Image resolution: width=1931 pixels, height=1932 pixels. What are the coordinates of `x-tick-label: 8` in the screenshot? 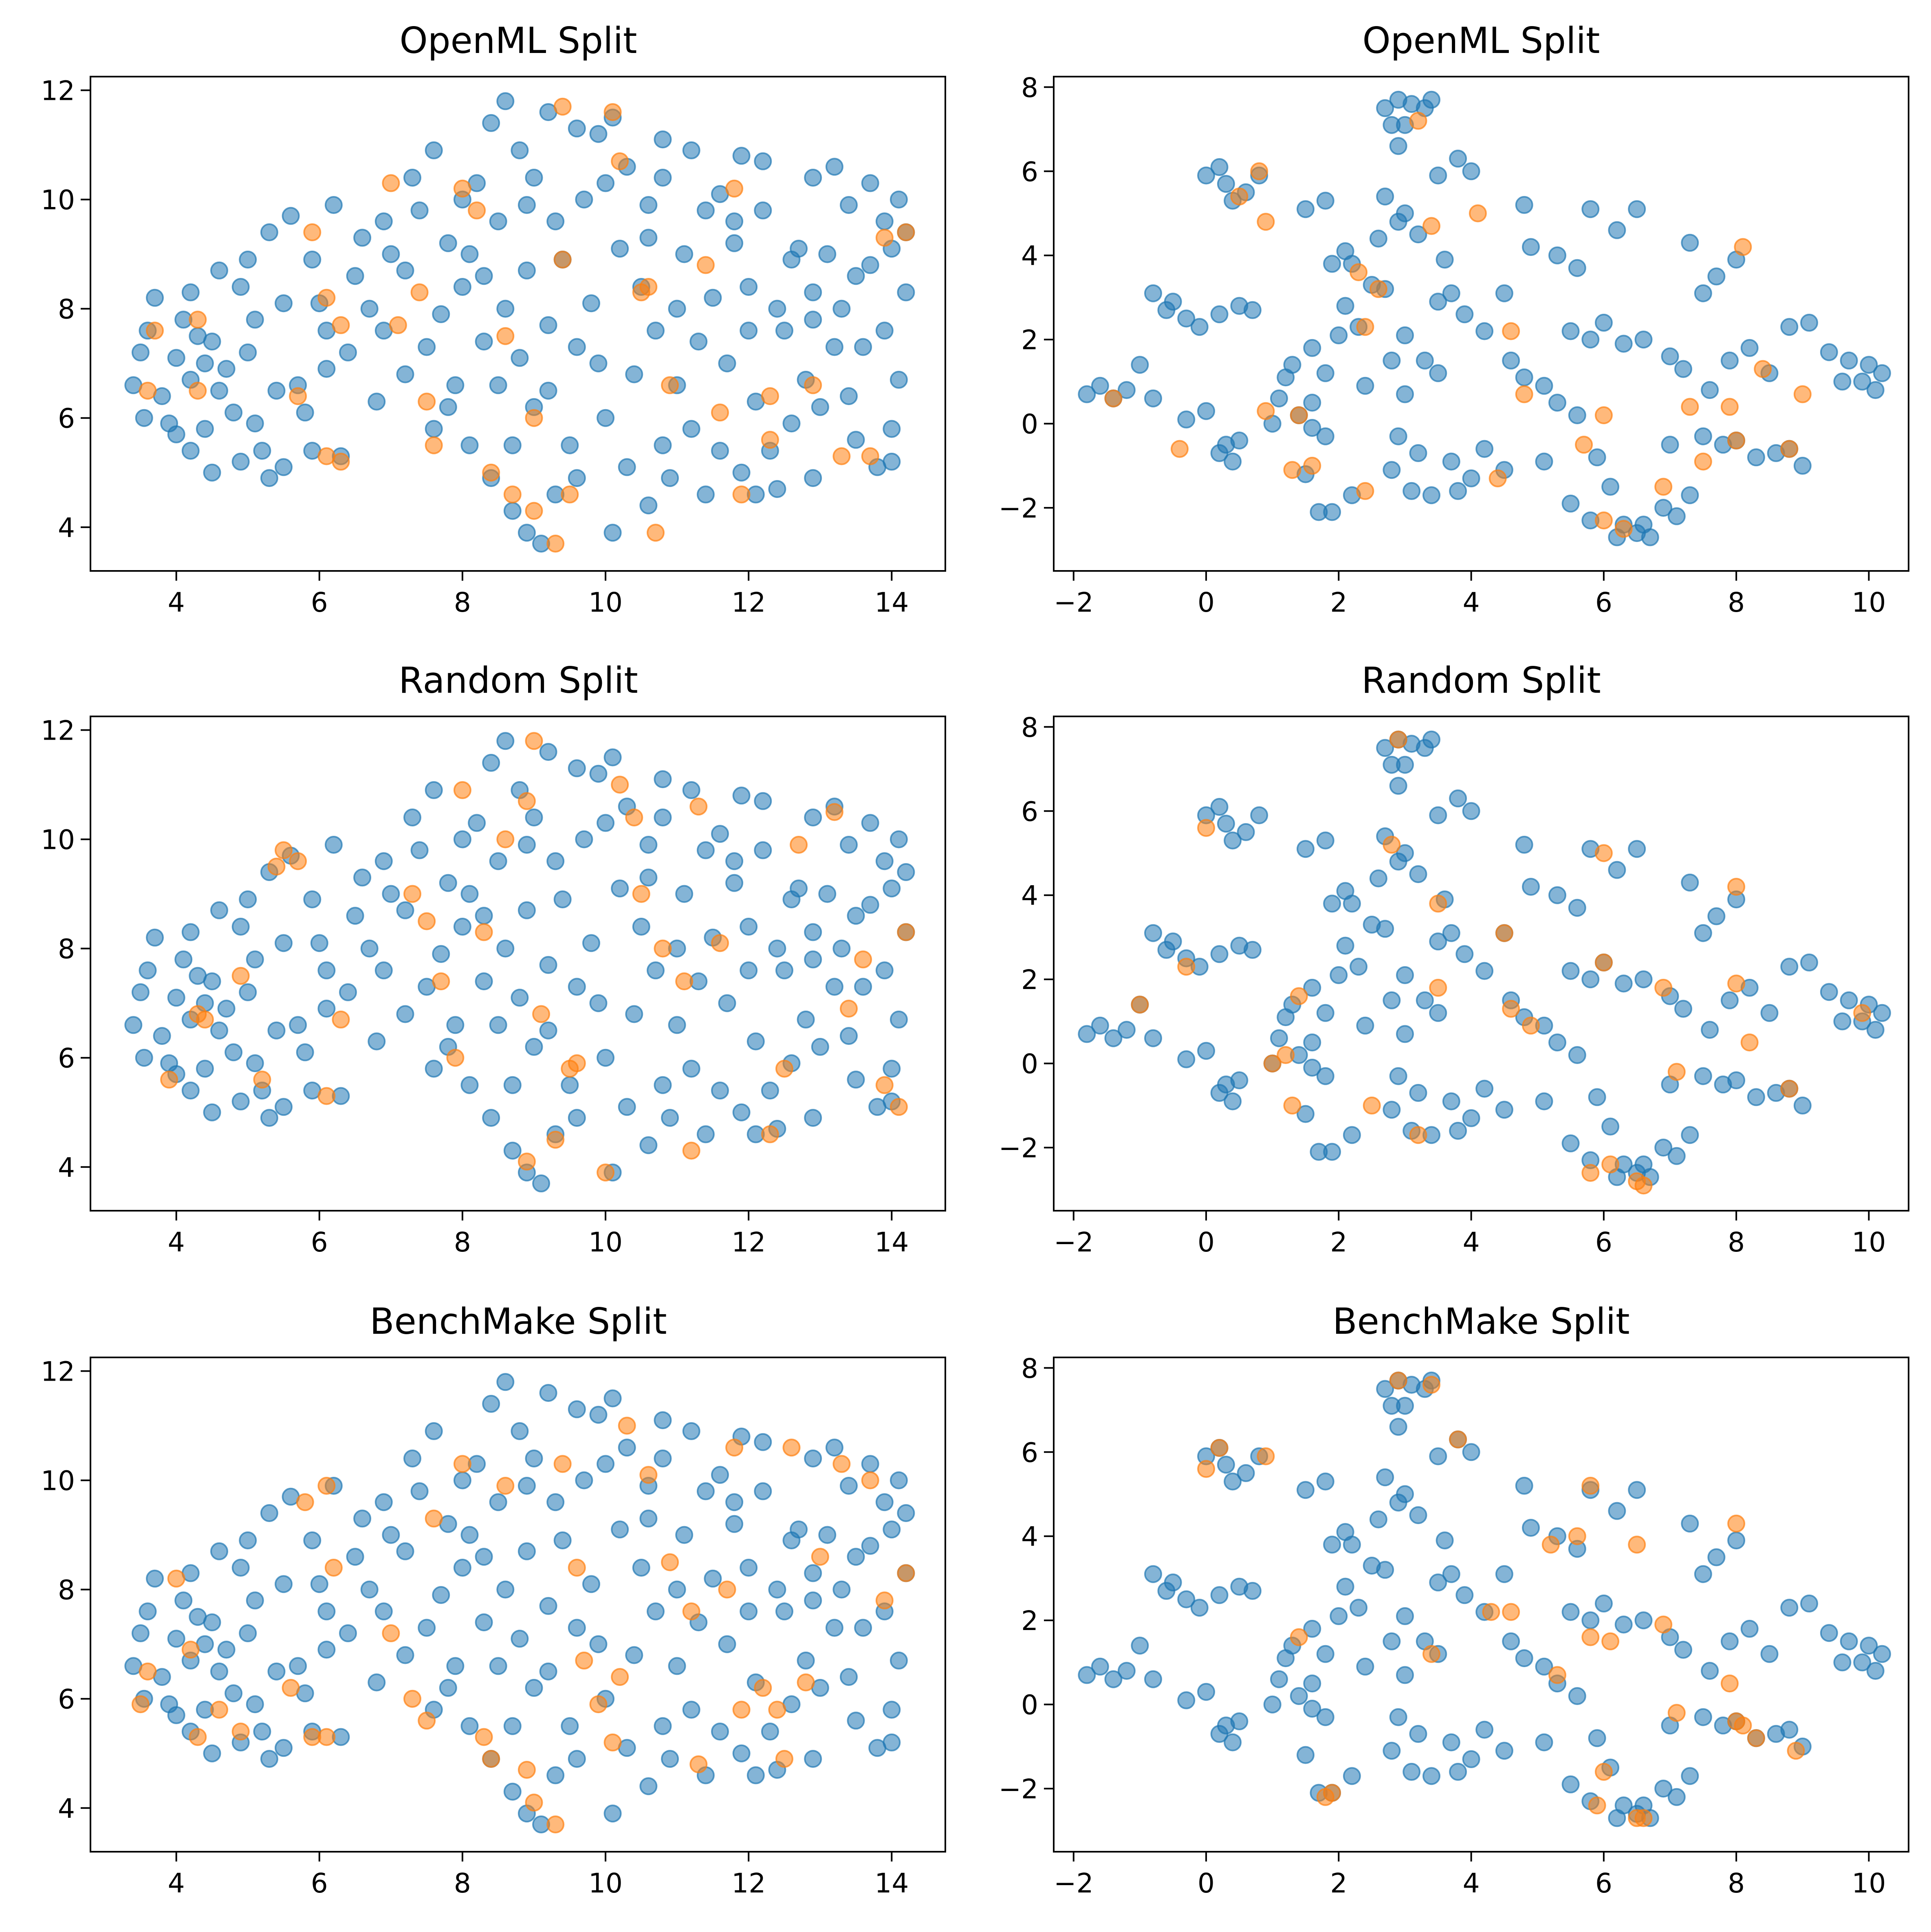 It's located at (462, 1242).